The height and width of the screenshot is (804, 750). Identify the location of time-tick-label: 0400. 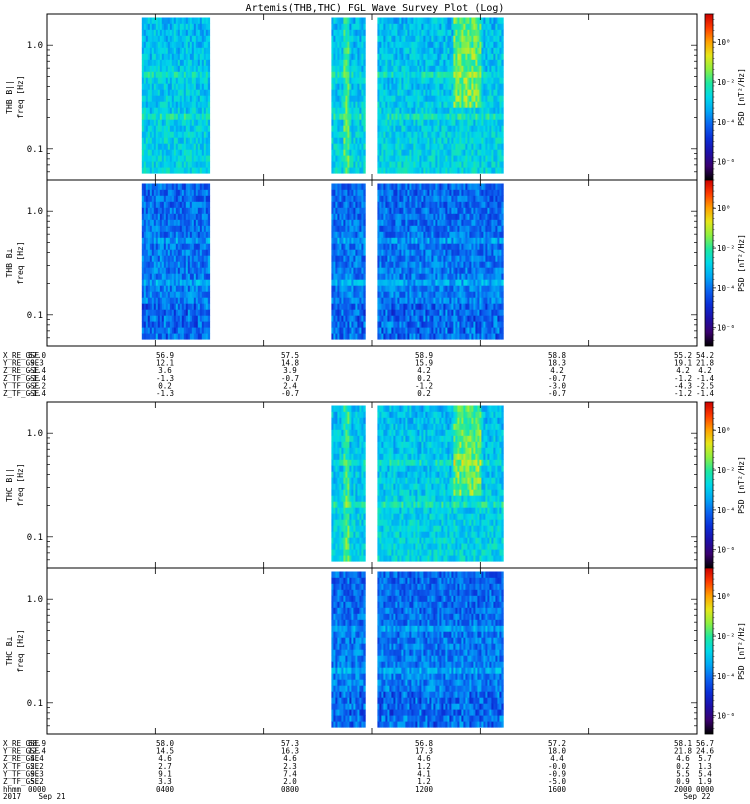
(165, 789).